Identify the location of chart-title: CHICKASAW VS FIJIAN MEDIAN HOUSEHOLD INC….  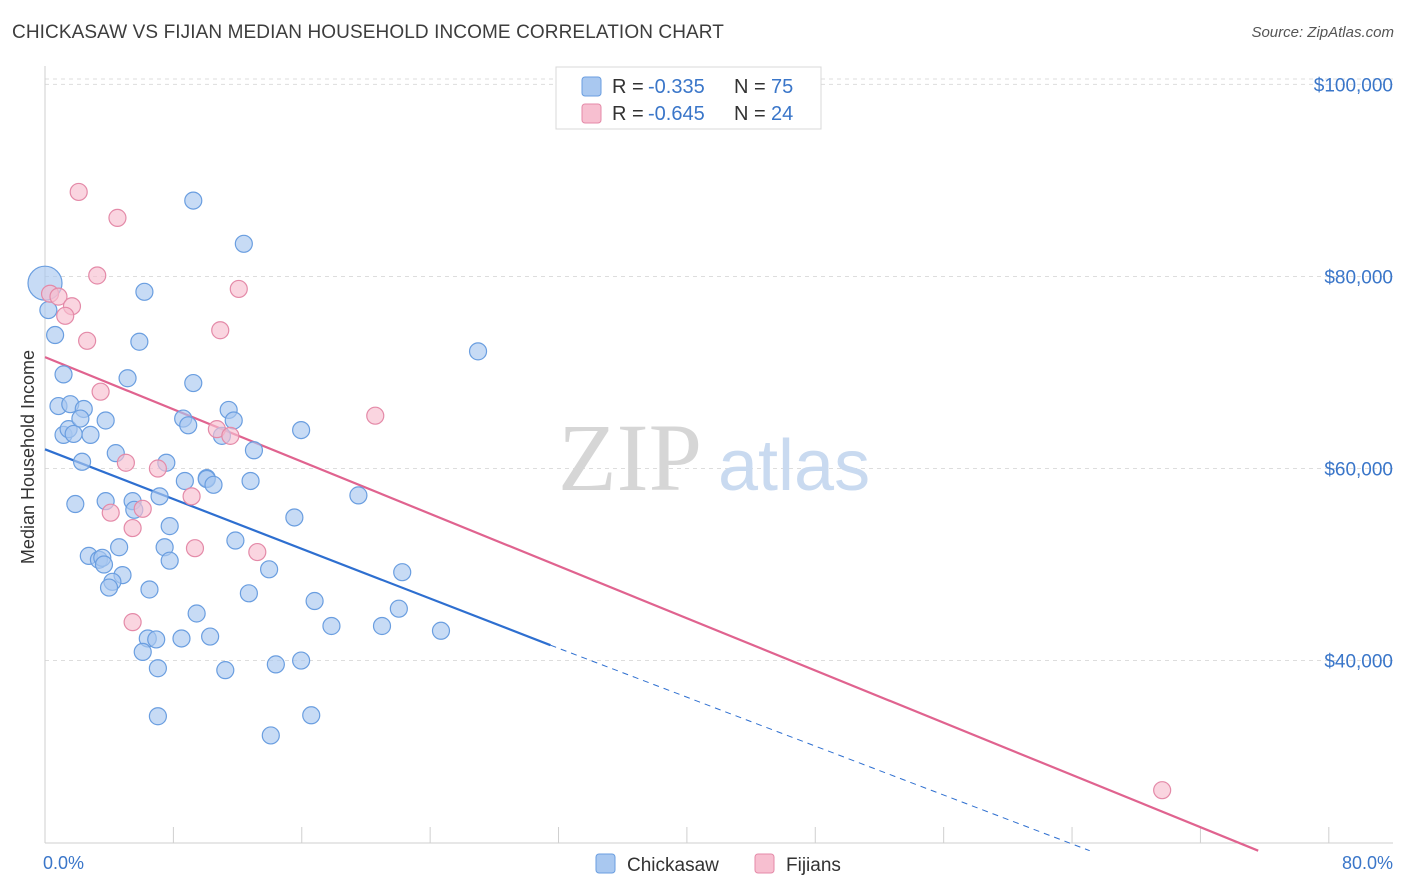
(368, 32).